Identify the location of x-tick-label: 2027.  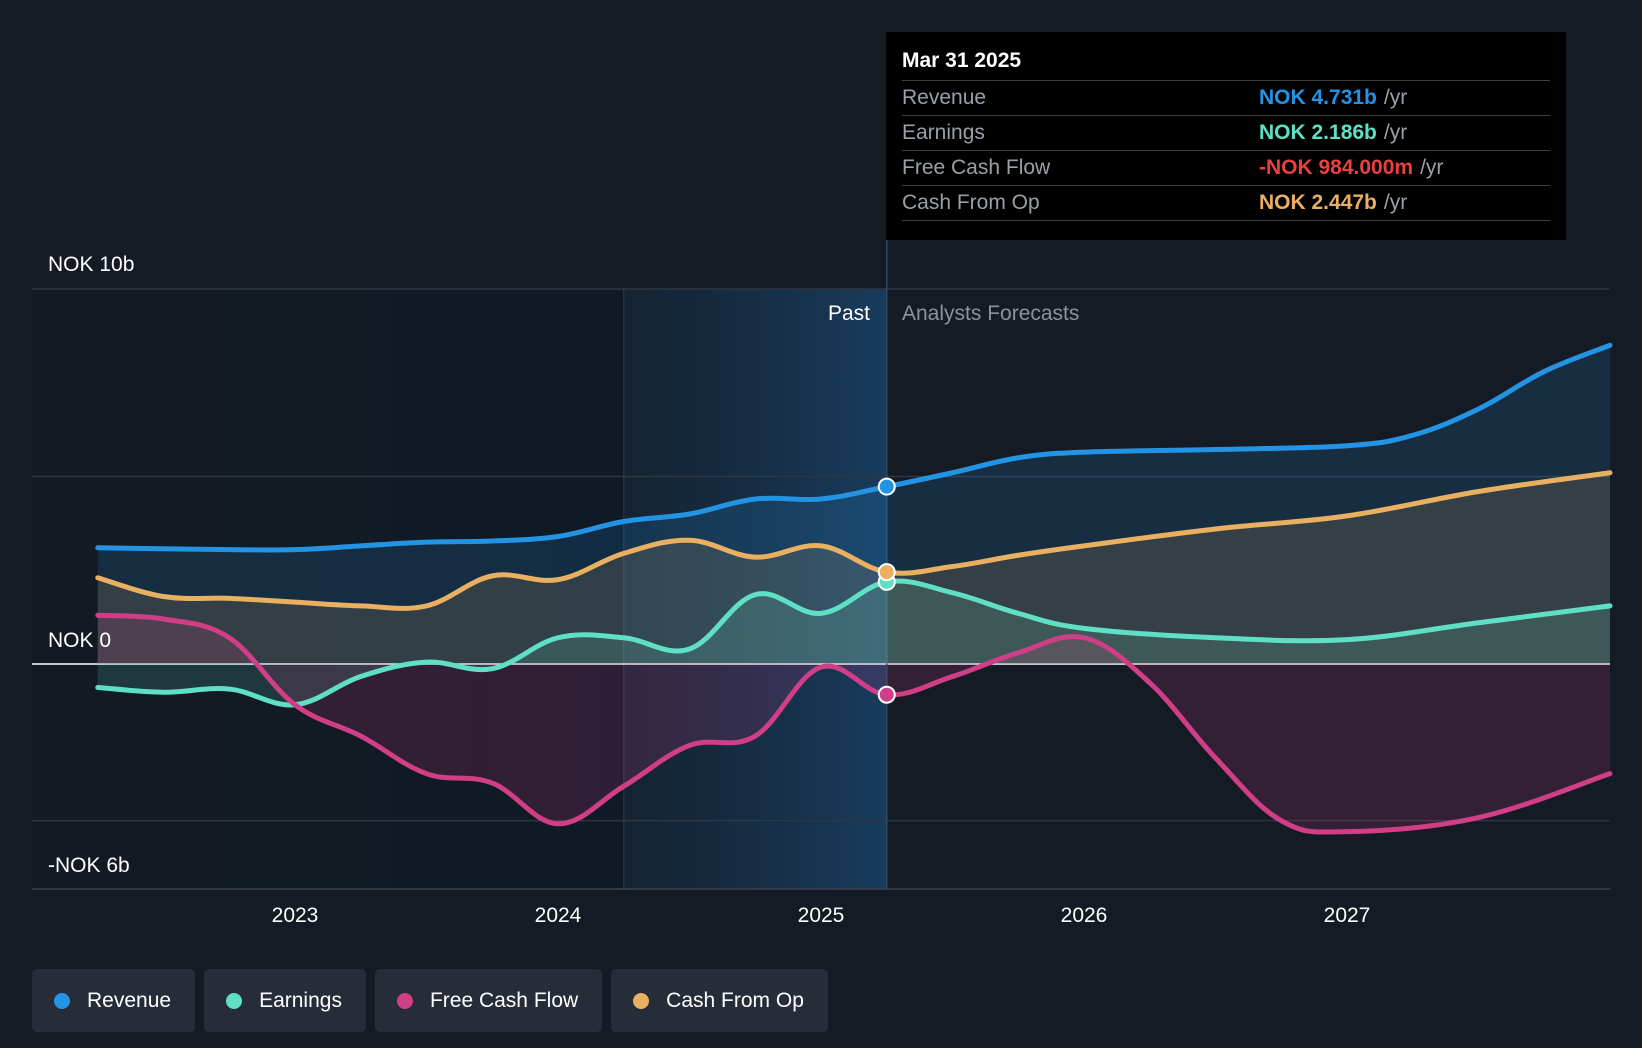
(1347, 915).